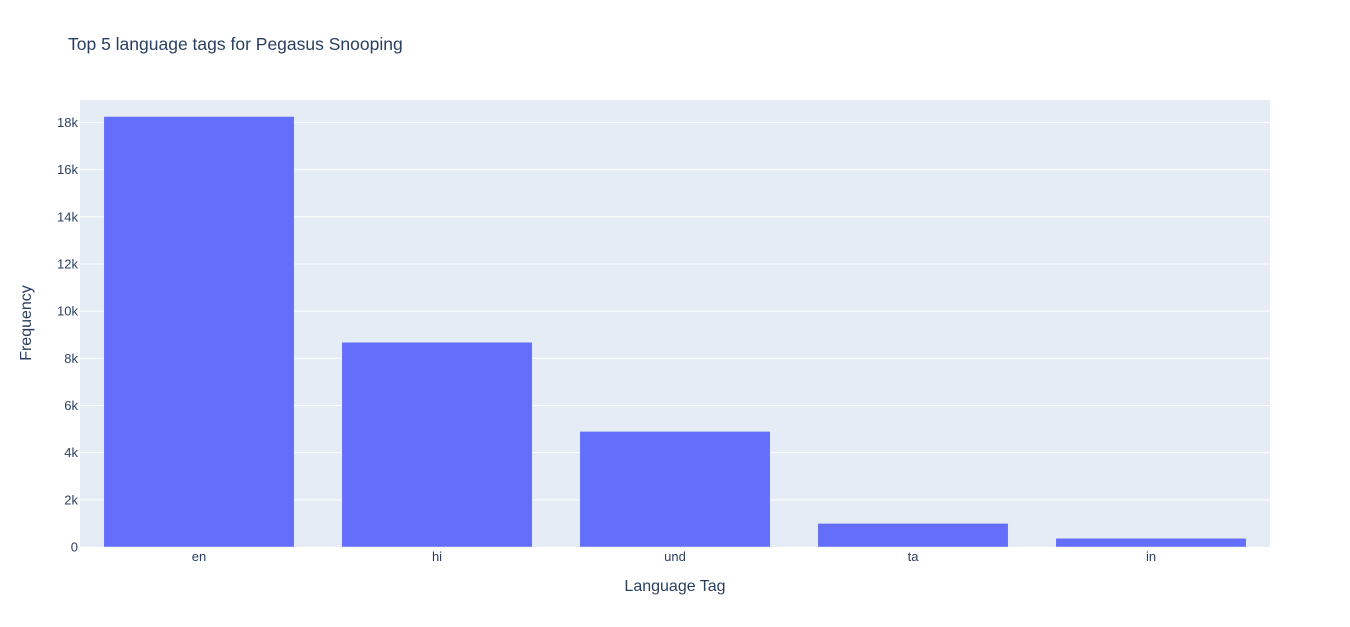 This screenshot has height=627, width=1350. I want to click on x-tick-label-in: in, so click(1151, 556).